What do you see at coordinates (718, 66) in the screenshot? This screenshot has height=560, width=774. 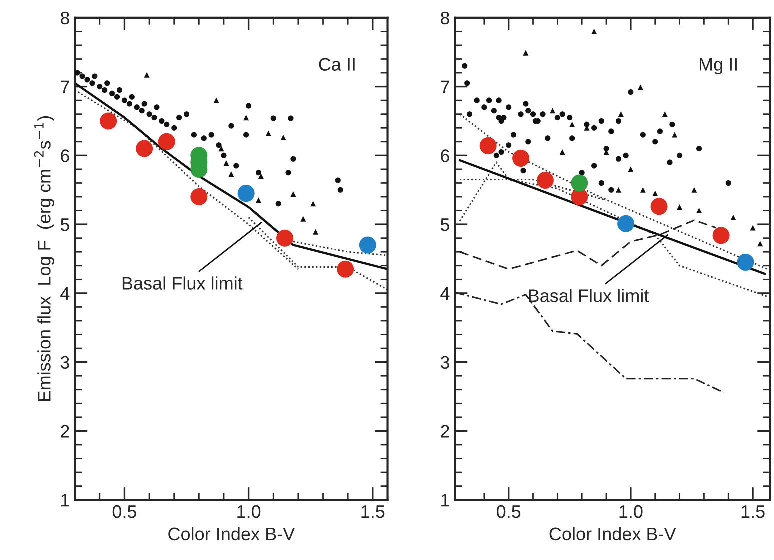 I see `annotation: Mg II` at bounding box center [718, 66].